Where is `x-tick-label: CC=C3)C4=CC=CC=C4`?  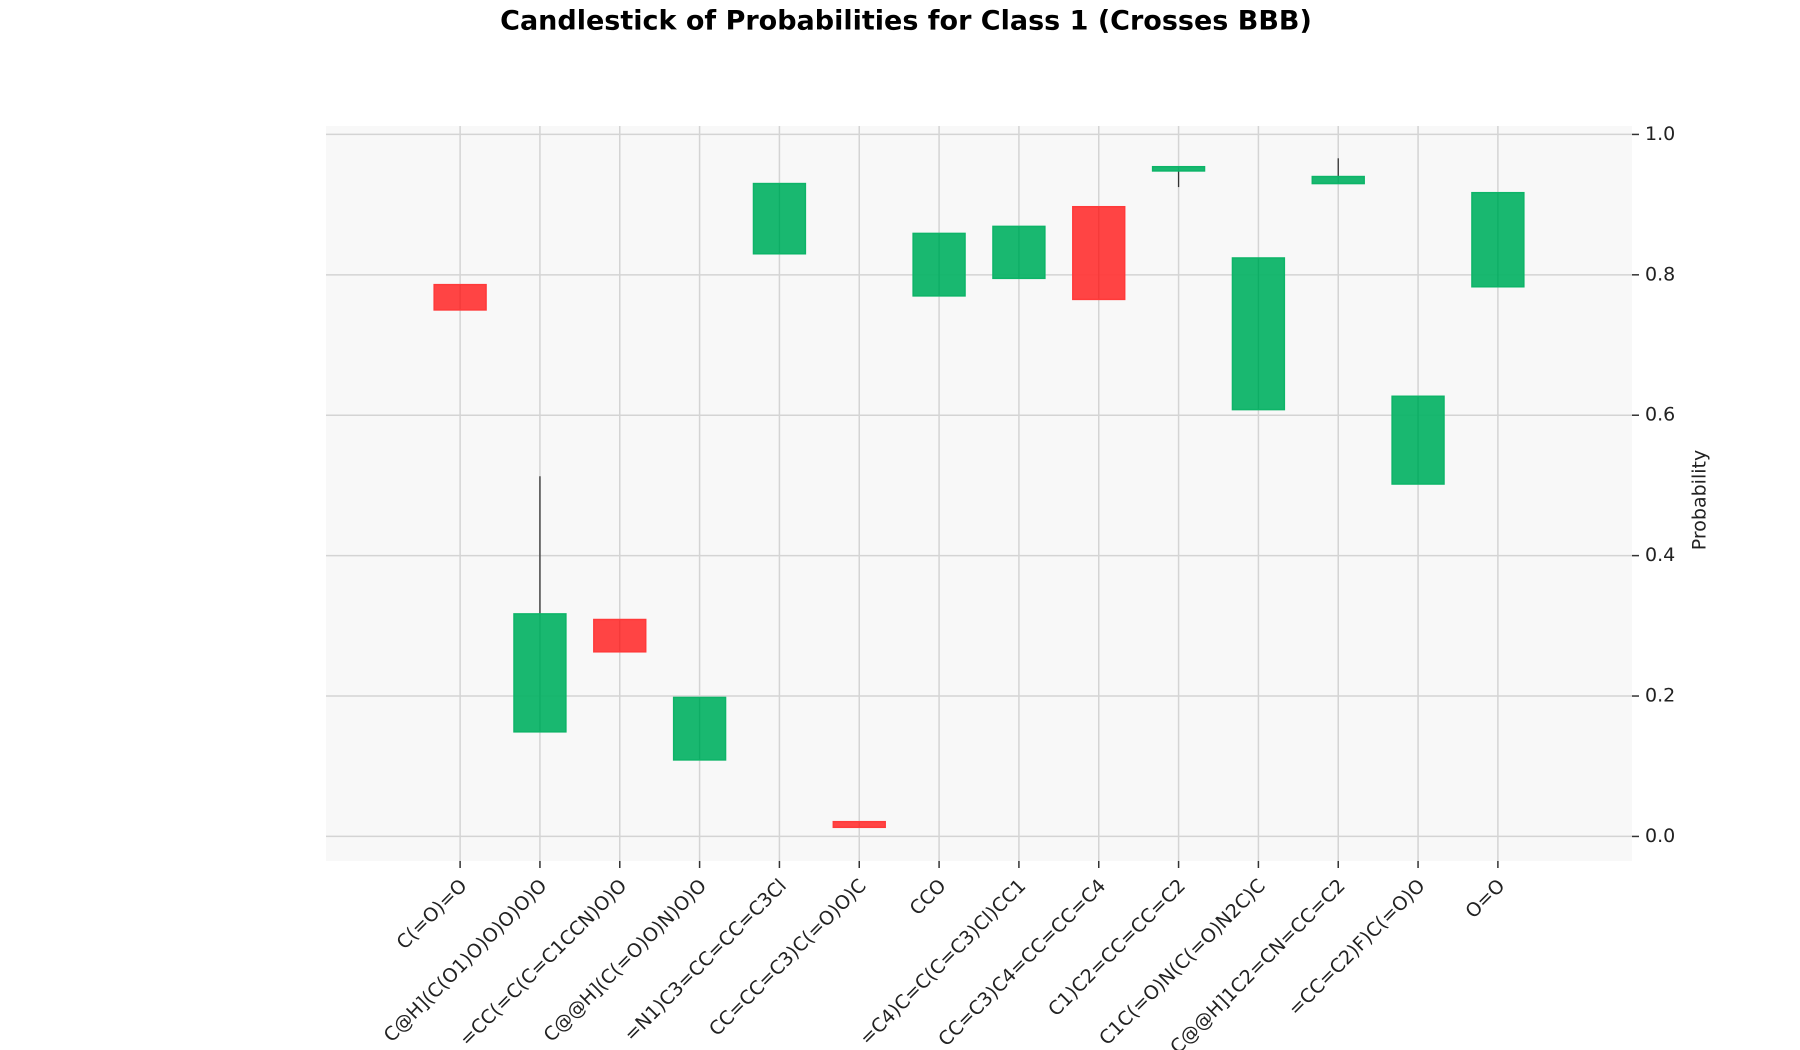
x-tick-label: CC=C3)C4=CC=CC=C4 is located at coordinates (1022, 962).